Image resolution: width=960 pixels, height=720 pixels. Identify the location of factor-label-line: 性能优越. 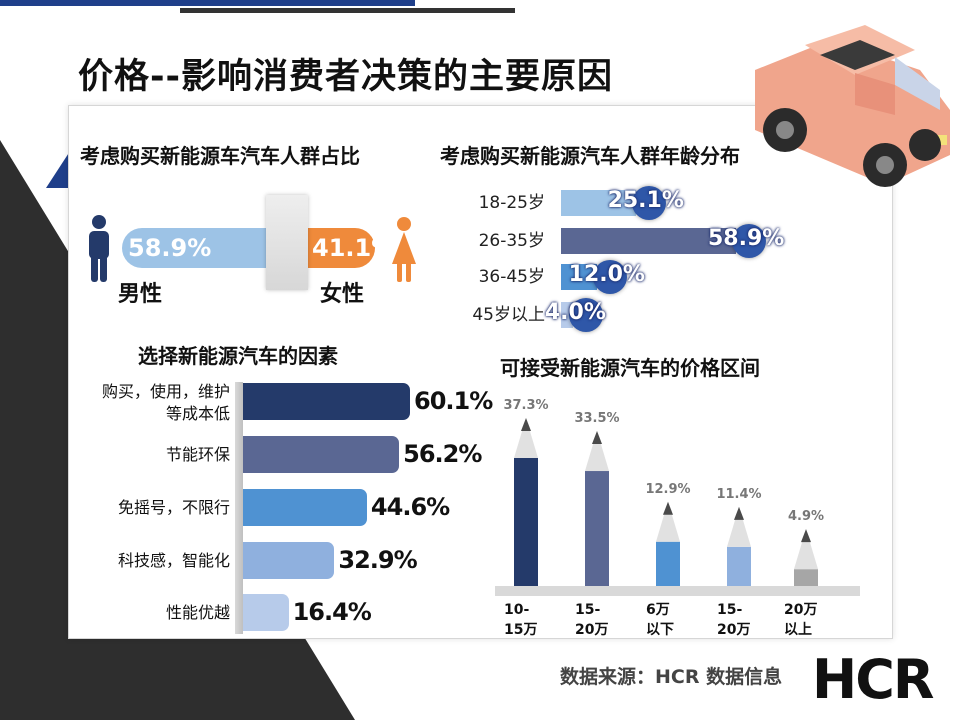
(197, 612).